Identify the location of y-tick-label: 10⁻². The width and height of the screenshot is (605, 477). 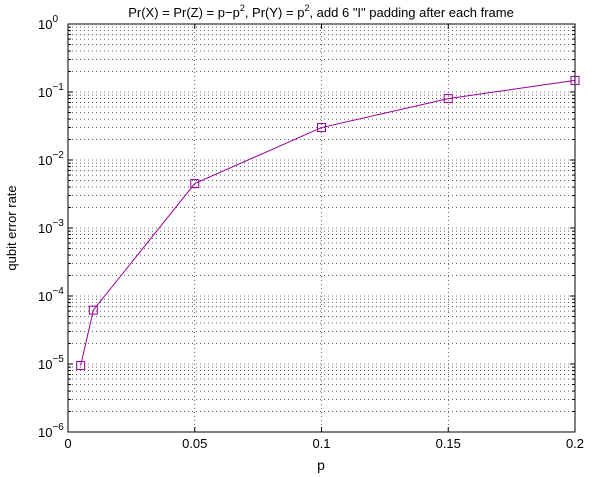
(51, 159).